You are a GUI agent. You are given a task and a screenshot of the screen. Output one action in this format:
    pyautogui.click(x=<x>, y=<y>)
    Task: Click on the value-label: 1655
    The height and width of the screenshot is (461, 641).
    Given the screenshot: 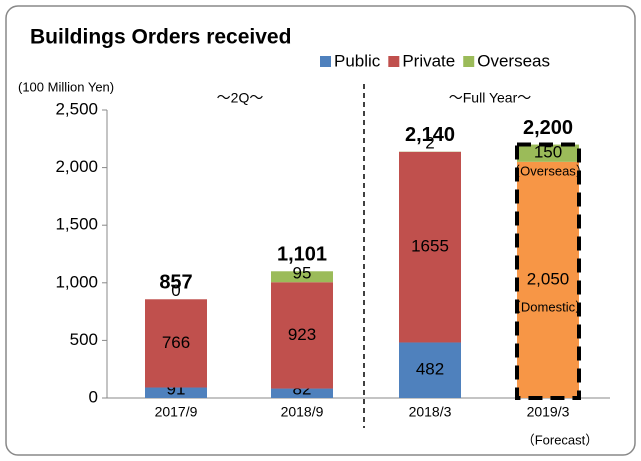 What is the action you would take?
    pyautogui.click(x=430, y=246)
    